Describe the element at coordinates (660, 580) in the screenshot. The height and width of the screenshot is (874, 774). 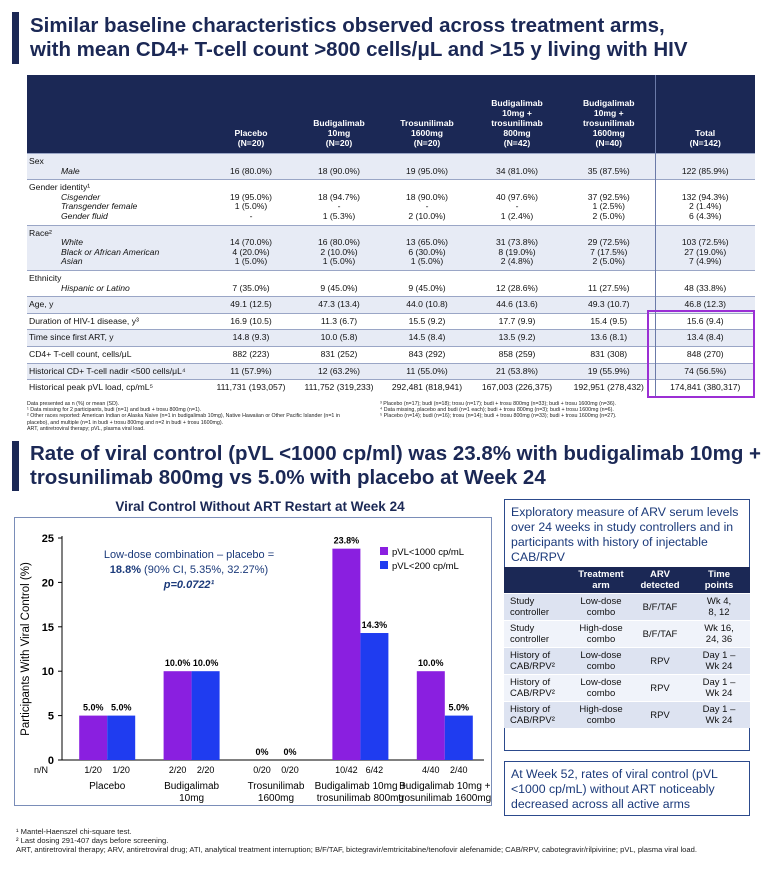
I see `arv-column-header: ARV detected` at that location.